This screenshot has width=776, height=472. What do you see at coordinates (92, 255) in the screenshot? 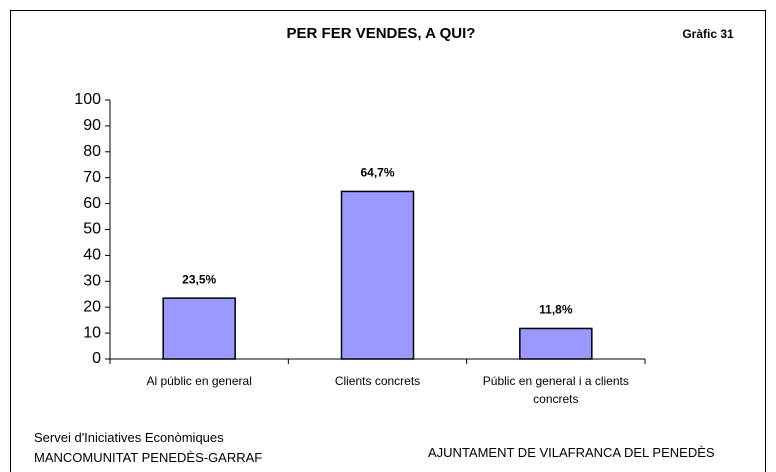
I see `y-tick-label: 40` at bounding box center [92, 255].